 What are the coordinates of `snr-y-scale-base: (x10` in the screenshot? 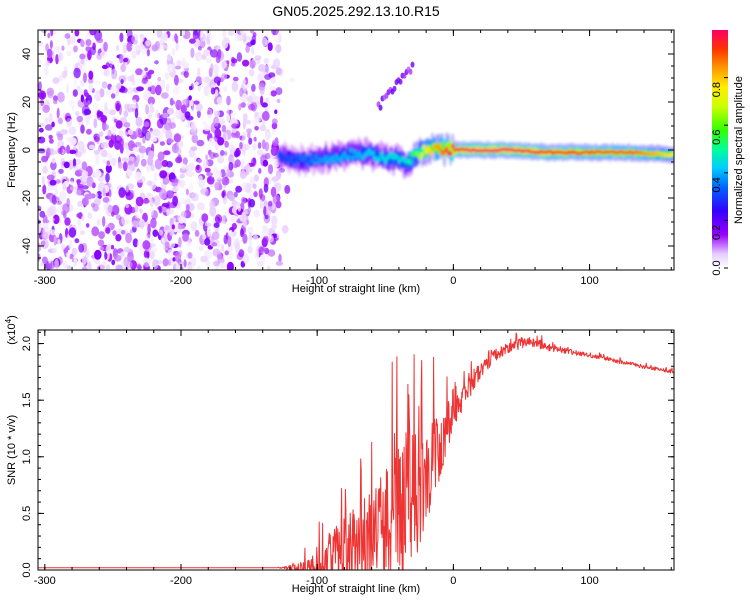 It's located at (12, 333).